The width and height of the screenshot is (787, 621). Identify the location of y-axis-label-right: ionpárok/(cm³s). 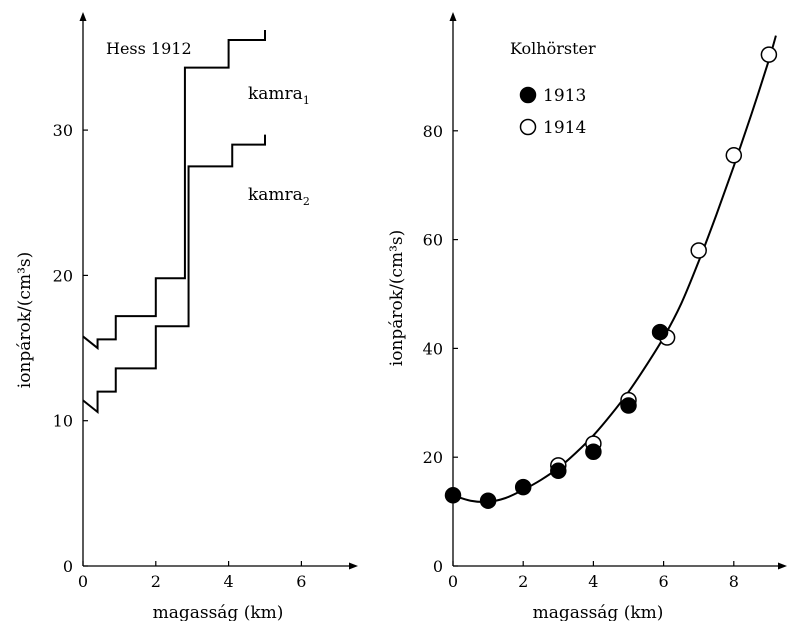
(397, 298).